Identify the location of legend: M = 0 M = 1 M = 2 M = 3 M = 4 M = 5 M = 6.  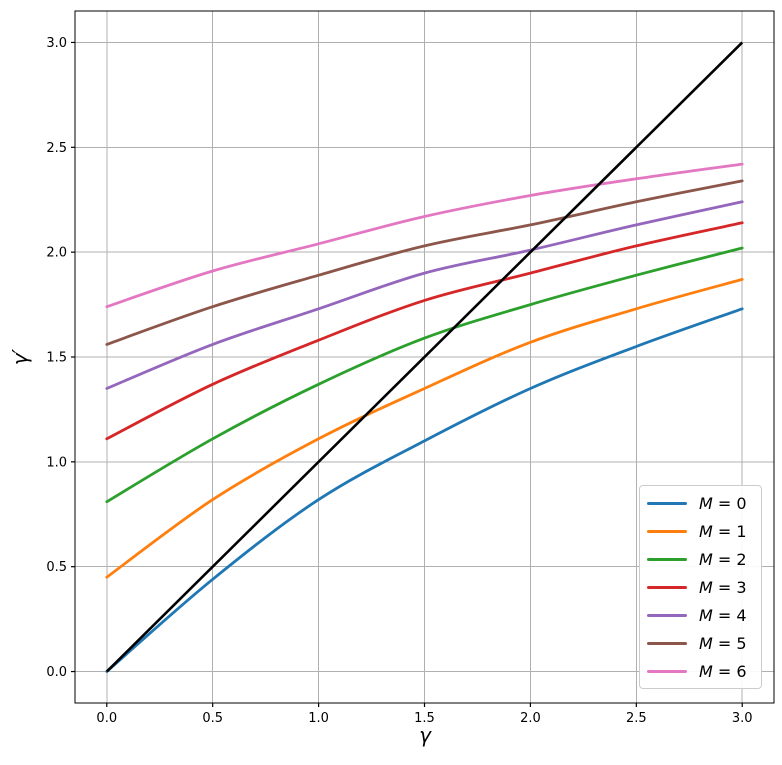
(700, 587).